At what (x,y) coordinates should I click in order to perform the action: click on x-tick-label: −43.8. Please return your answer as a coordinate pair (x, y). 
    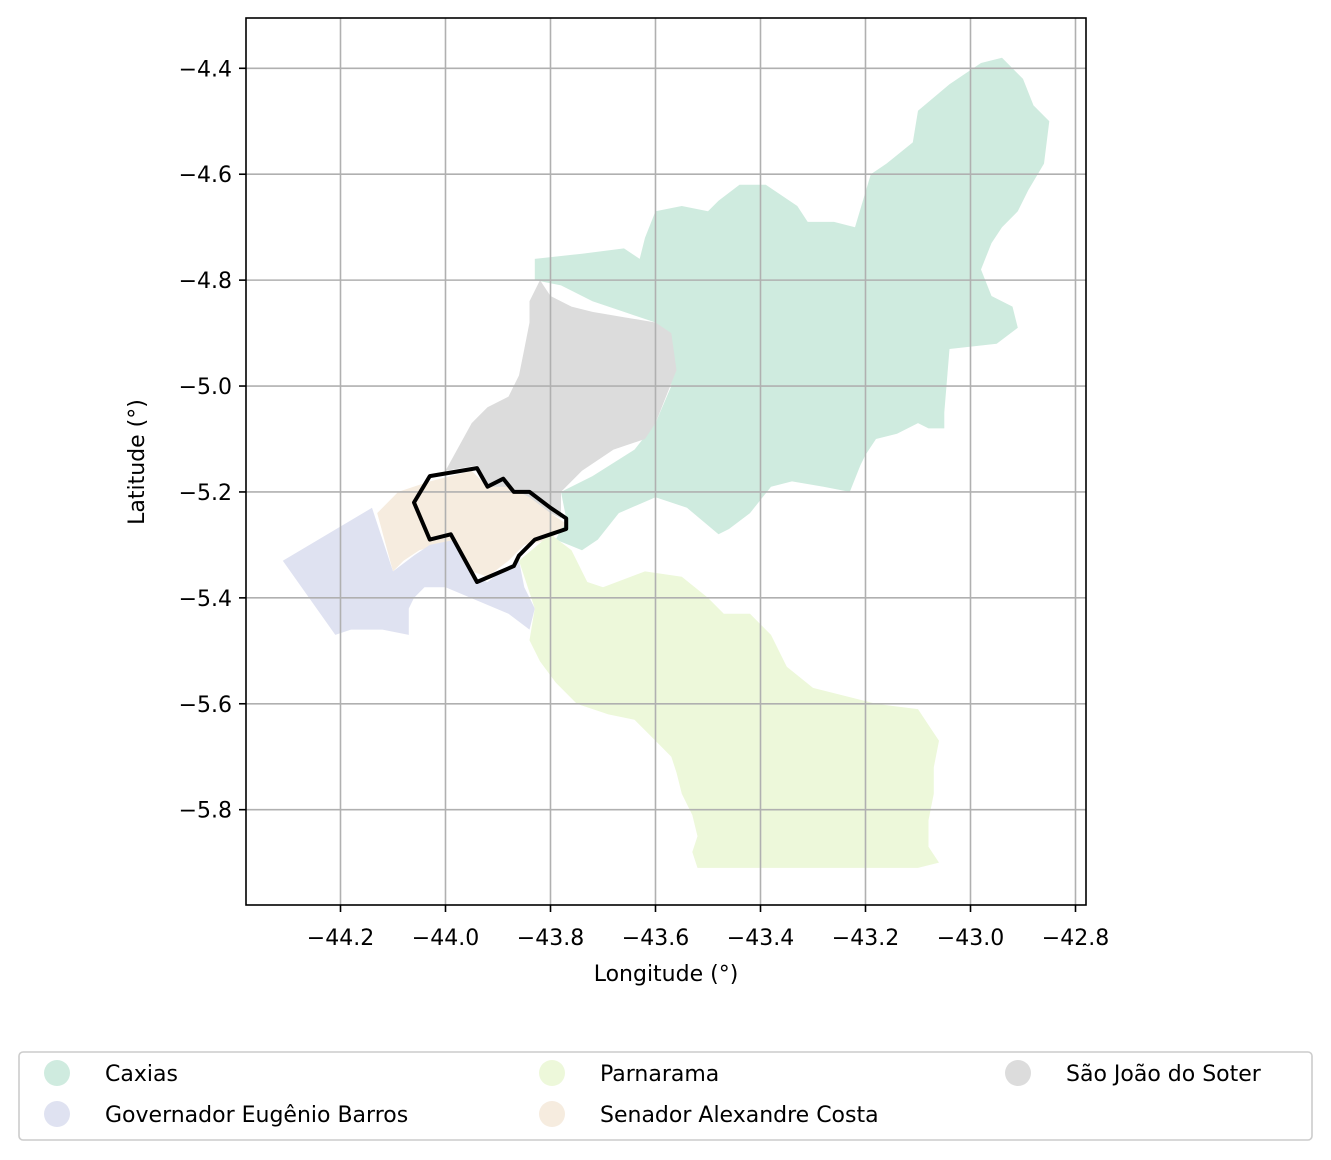
    Looking at the image, I should click on (550, 938).